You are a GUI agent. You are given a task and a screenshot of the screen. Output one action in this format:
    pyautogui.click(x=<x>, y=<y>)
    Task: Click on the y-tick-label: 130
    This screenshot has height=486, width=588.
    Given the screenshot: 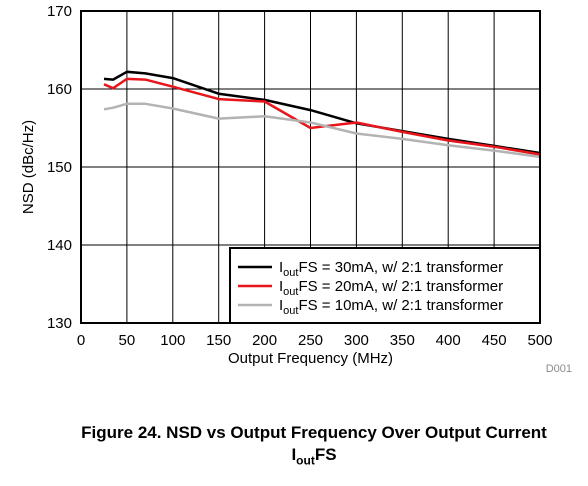 What is the action you would take?
    pyautogui.click(x=59, y=323)
    